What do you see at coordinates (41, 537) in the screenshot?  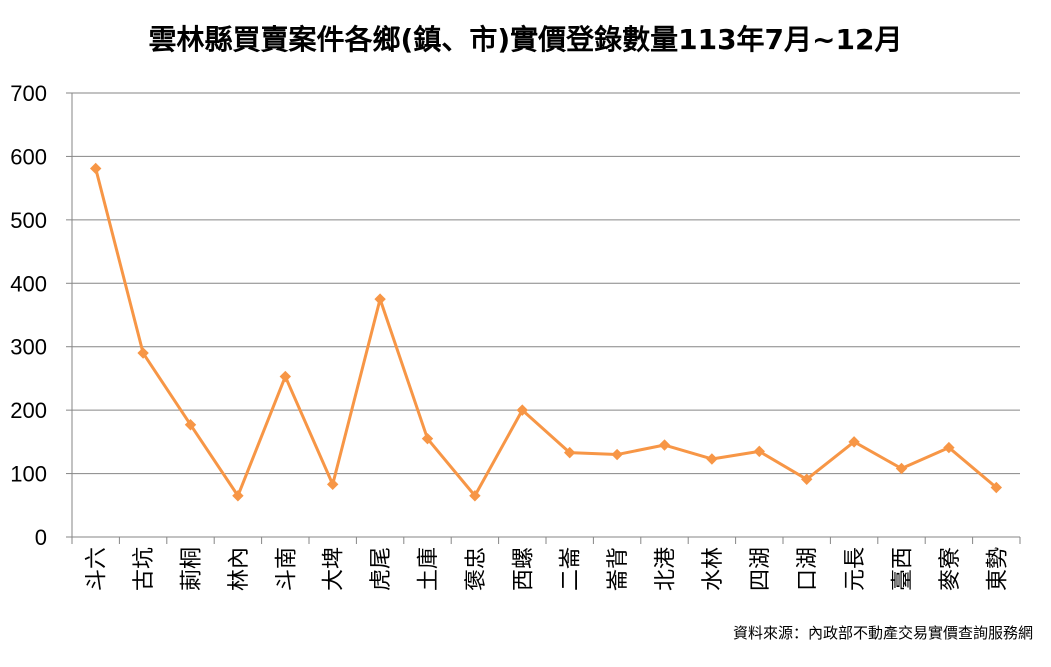 I see `y-tick-label: 0` at bounding box center [41, 537].